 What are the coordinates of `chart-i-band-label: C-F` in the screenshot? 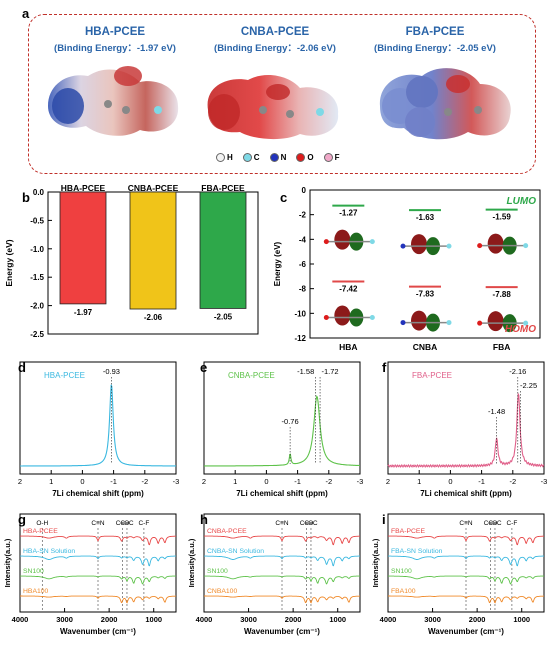 It's located at (511, 523).